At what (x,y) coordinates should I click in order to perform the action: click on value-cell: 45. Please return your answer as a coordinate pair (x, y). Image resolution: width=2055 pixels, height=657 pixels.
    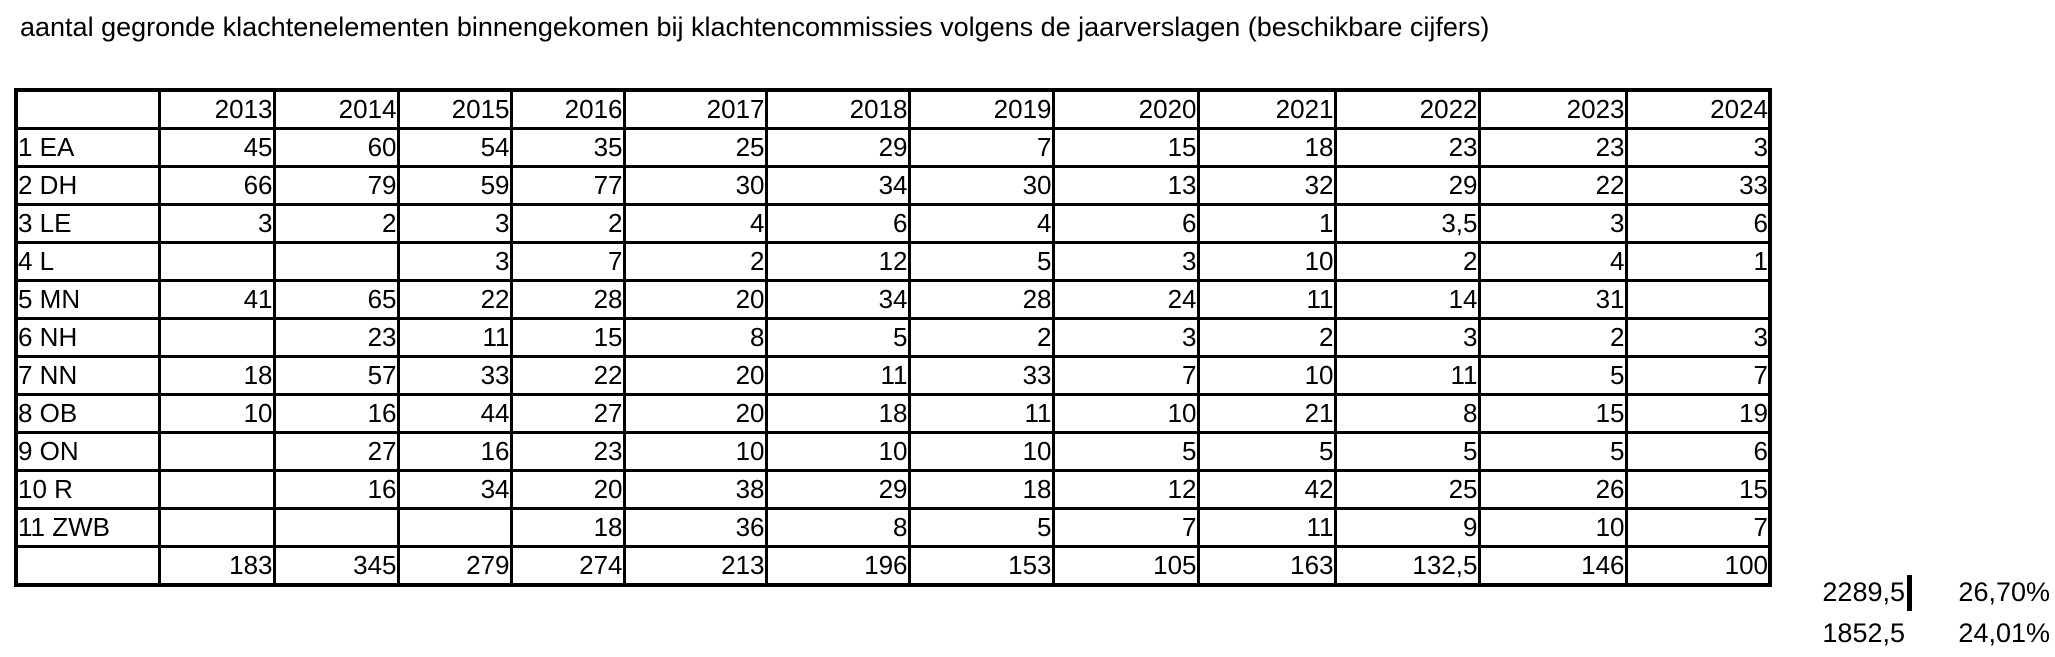
    Looking at the image, I should click on (216, 147).